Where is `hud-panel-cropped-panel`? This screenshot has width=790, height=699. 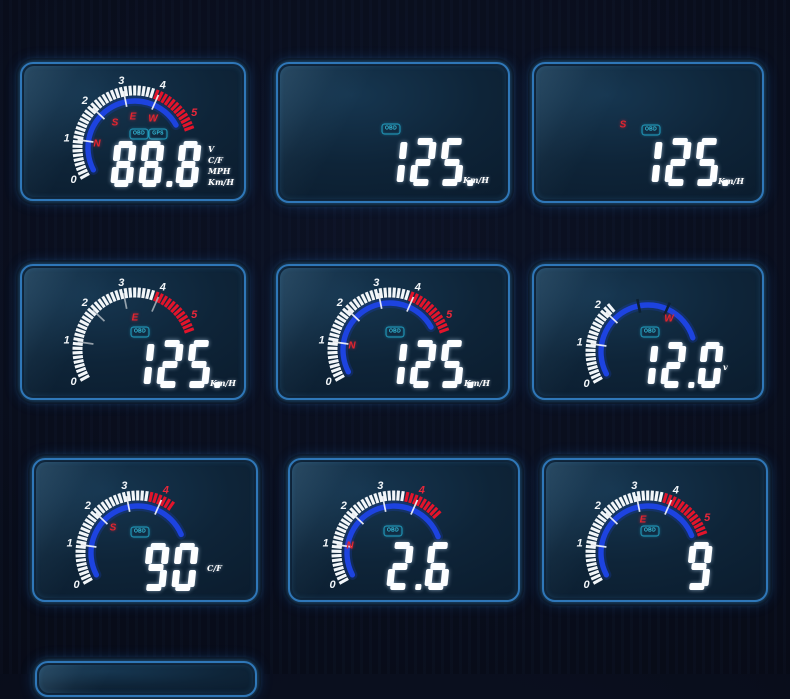
hud-panel-cropped-panel is located at coordinates (146, 679).